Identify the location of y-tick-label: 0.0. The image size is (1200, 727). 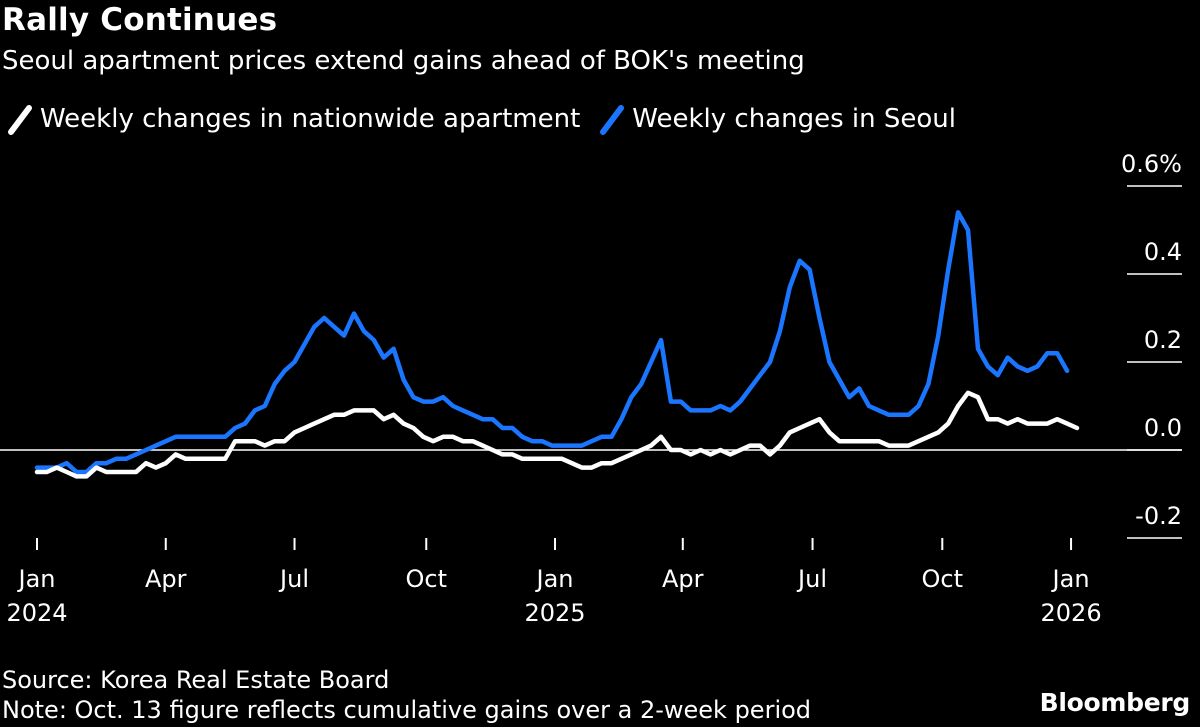
(1163, 428).